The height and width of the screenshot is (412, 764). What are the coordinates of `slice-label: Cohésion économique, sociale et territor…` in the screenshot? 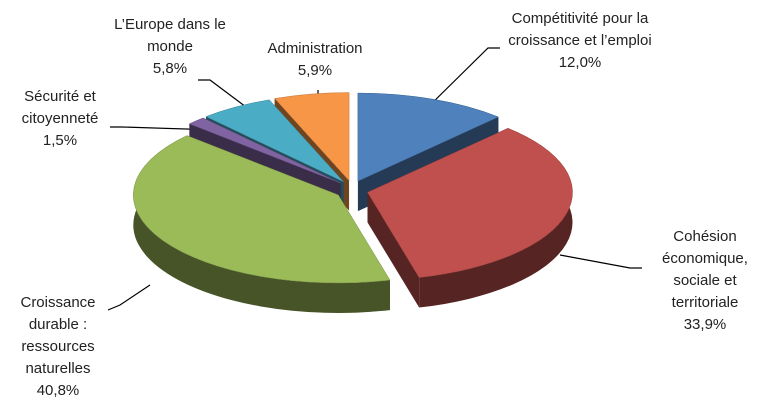 It's located at (705, 281).